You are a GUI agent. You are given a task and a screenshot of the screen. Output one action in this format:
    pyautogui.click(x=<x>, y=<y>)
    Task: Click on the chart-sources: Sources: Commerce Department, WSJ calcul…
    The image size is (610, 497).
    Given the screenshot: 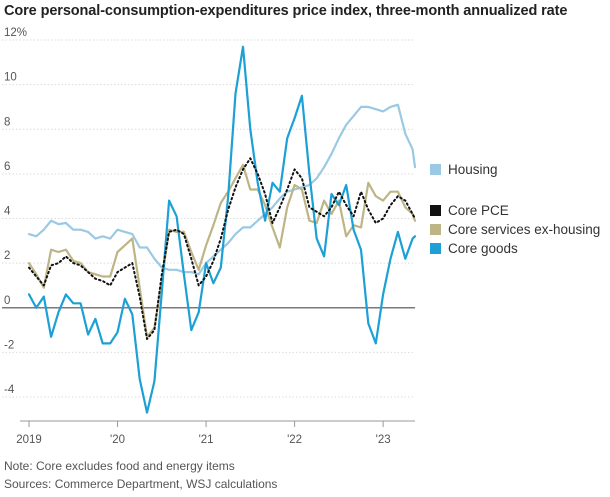 What is the action you would take?
    pyautogui.click(x=141, y=484)
    